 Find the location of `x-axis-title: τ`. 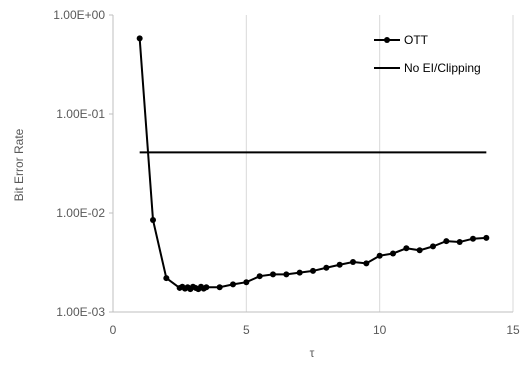

x-axis-title: τ is located at coordinates (312, 353).